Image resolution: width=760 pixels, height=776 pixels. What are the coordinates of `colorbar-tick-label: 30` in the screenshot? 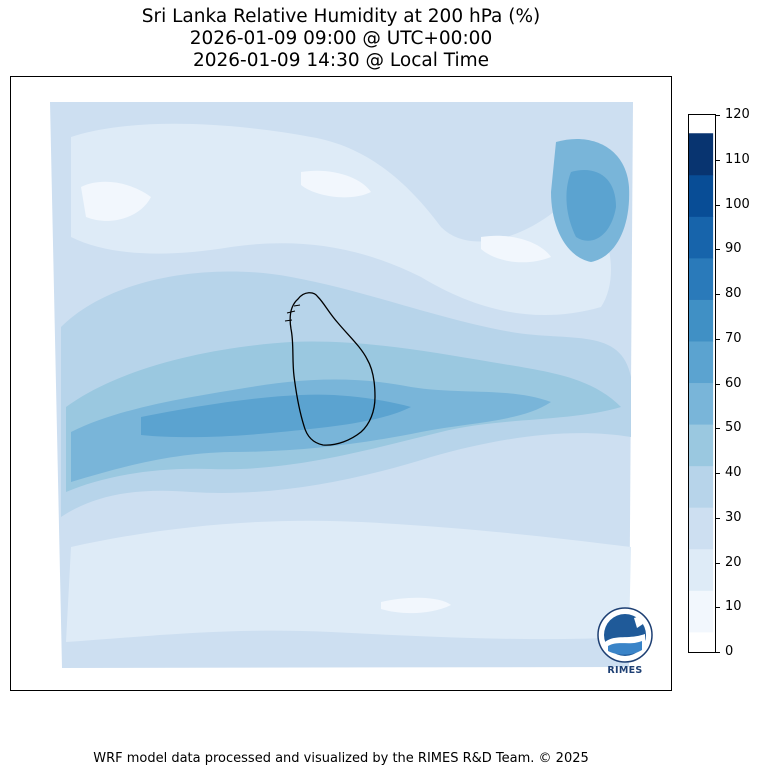 It's located at (733, 517).